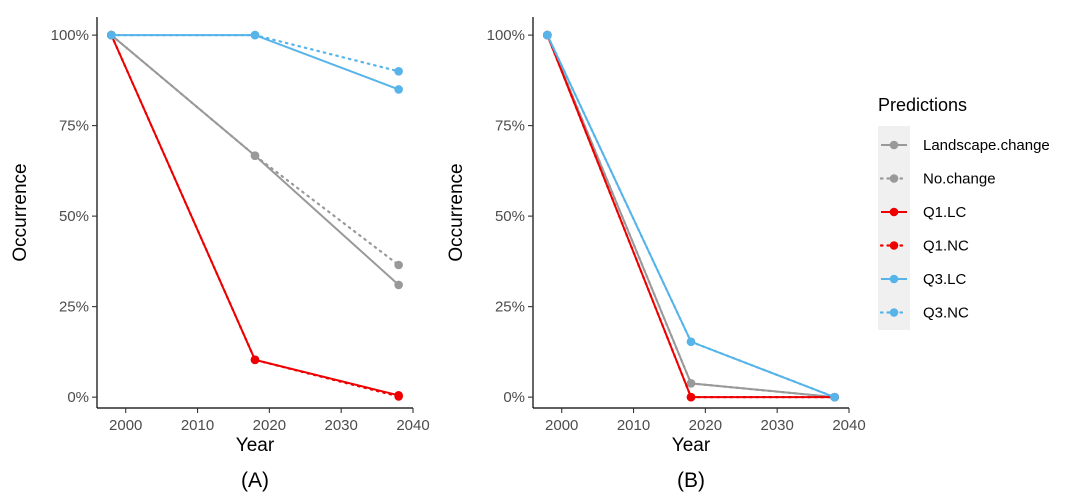 This screenshot has height=497, width=1070. What do you see at coordinates (959, 179) in the screenshot?
I see `legend-label: No.change` at bounding box center [959, 179].